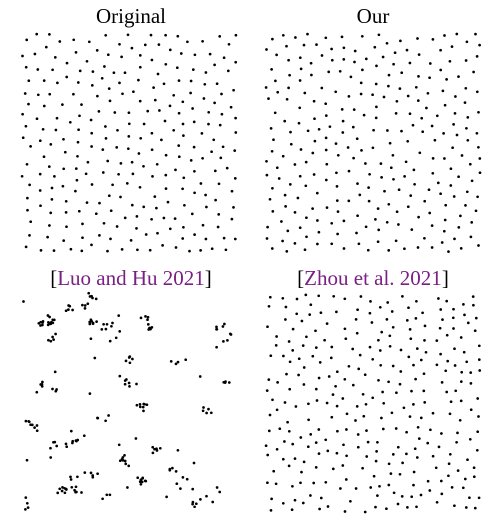 The image size is (485, 518). What do you see at coordinates (131, 278) in the screenshot?
I see `citation-link-luo-hu: Luo and Hu 2021` at bounding box center [131, 278].